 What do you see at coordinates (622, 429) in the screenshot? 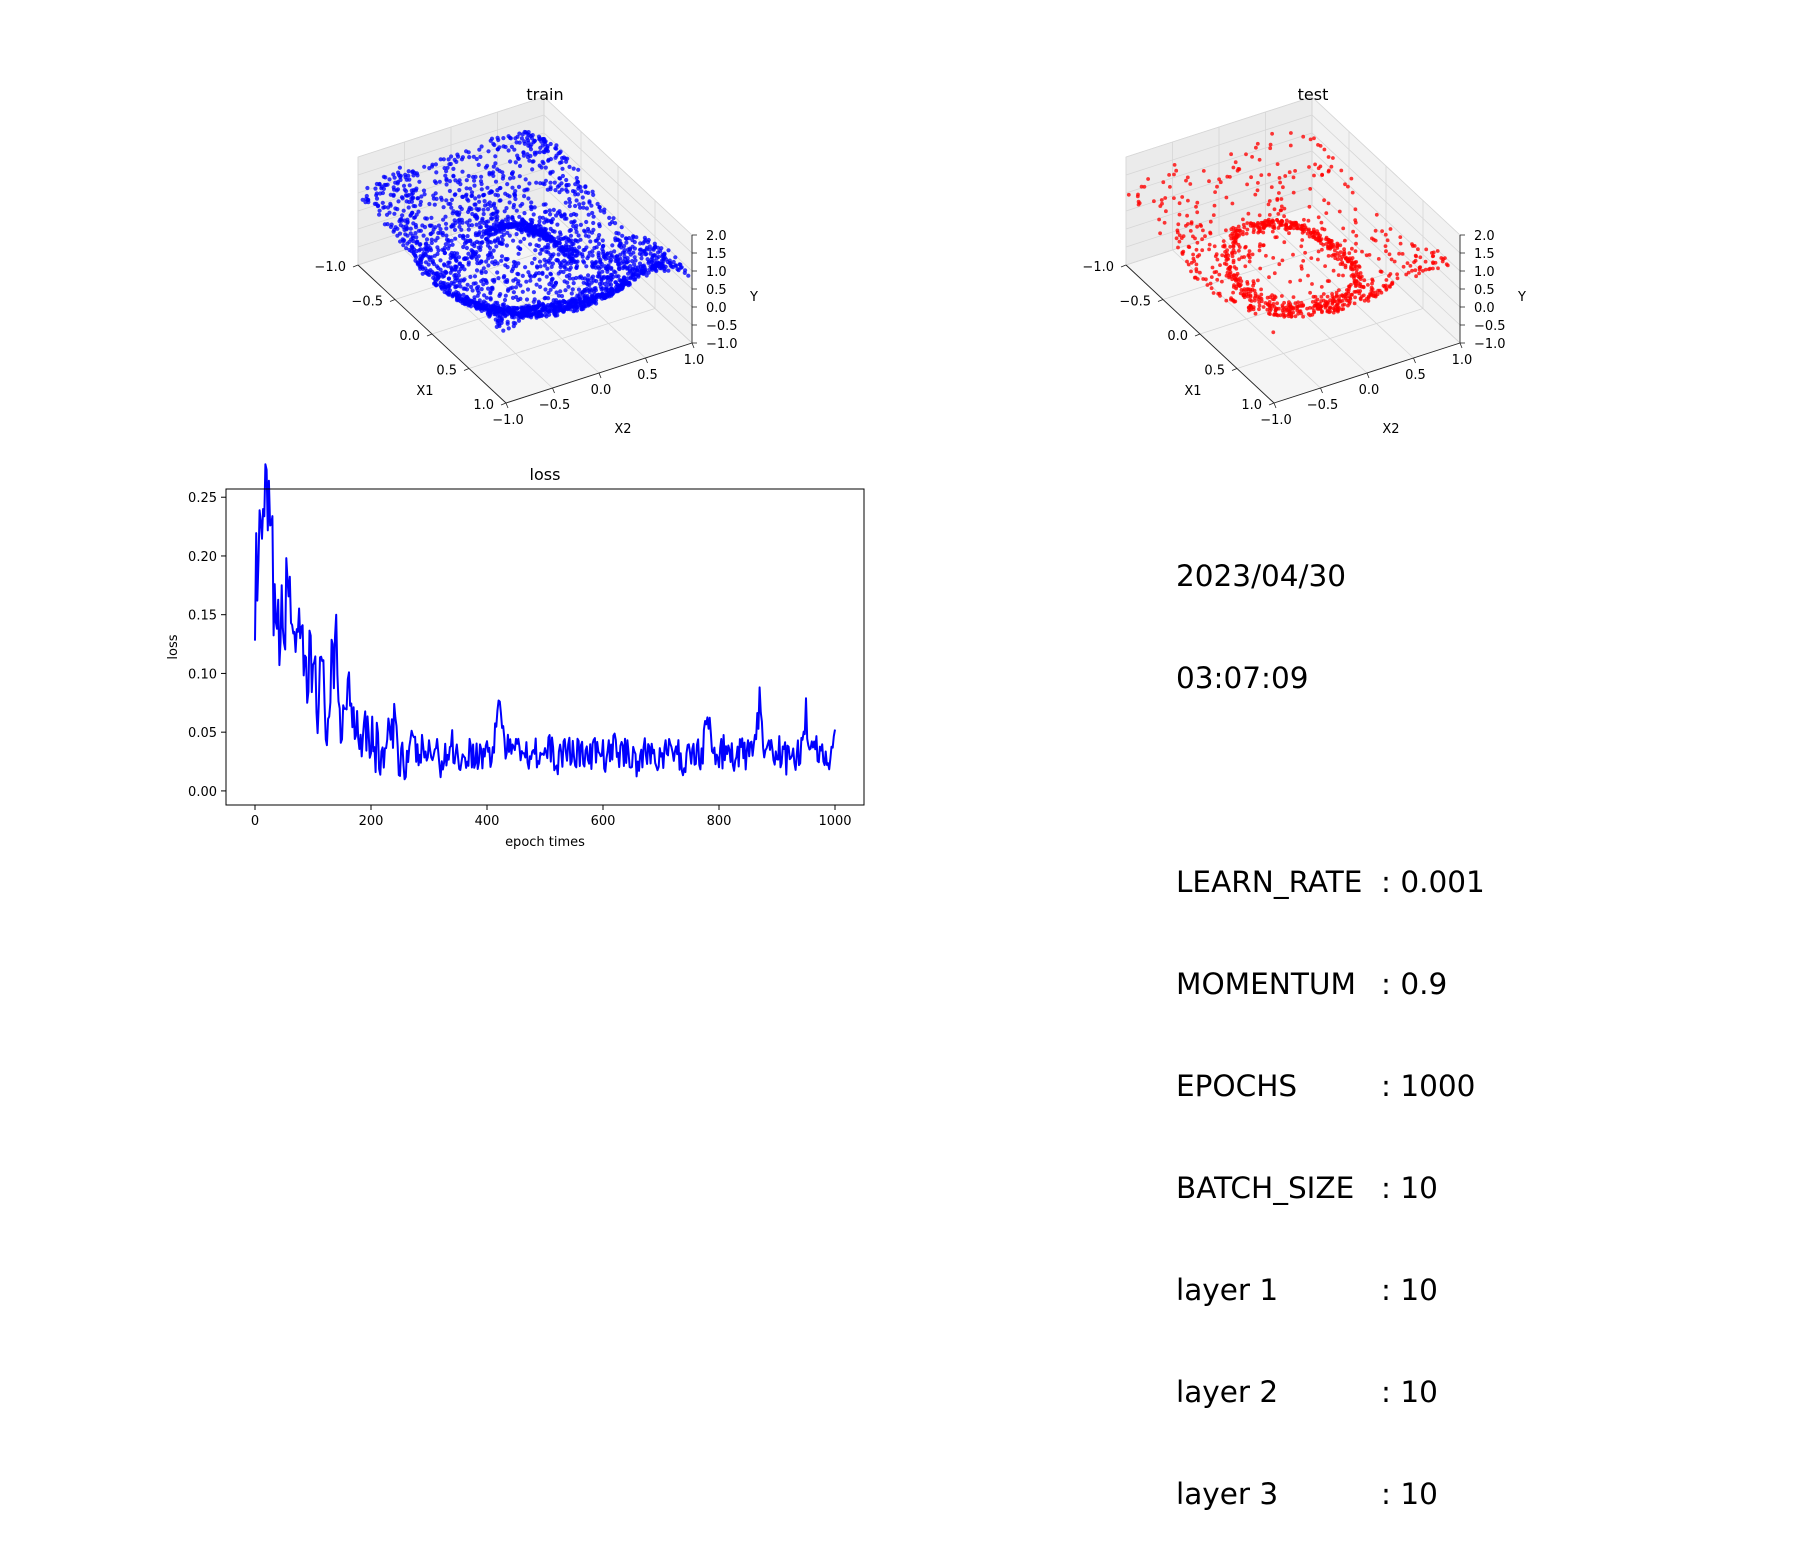
I see `x2-axis-label: X2` at bounding box center [622, 429].